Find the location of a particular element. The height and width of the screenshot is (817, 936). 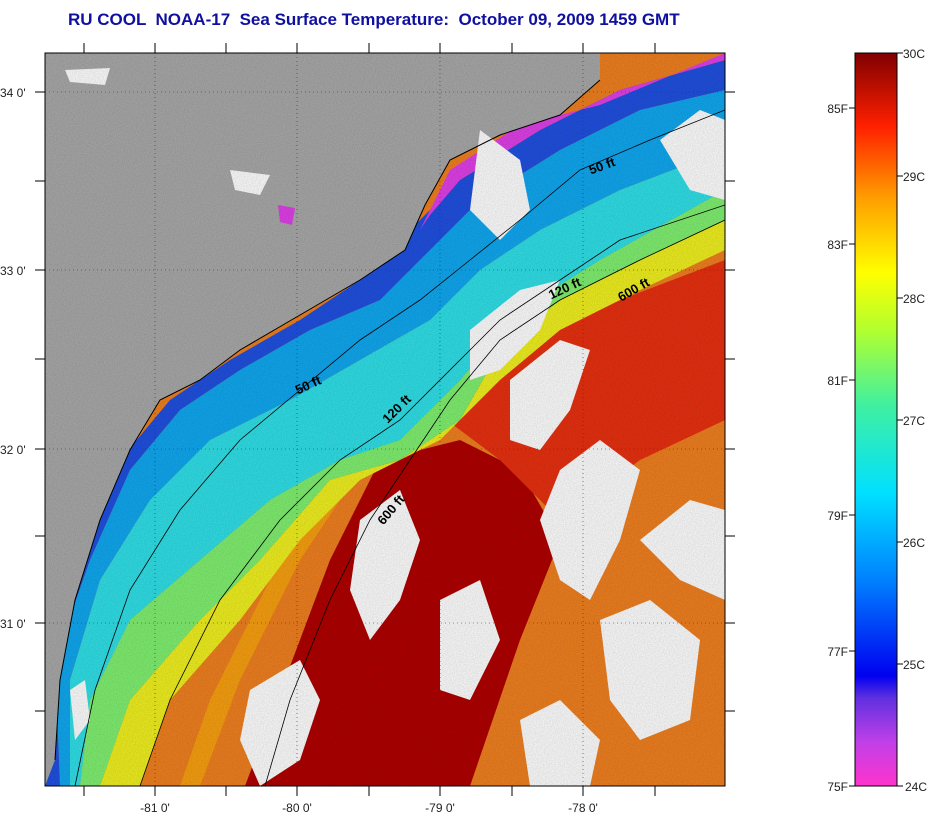

lon-label-81: -81 0' is located at coordinates (155, 808).